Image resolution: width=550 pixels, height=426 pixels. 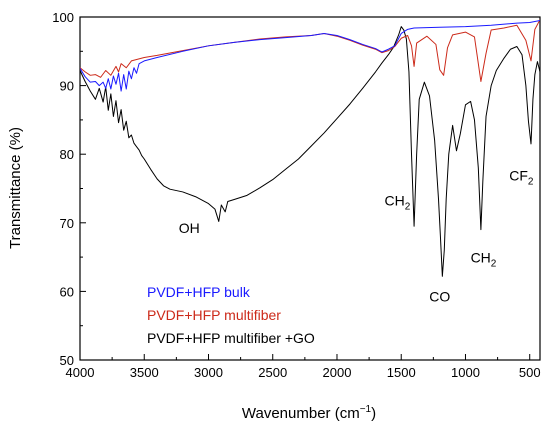 I want to click on series-line-pvdf-hfp-bulk, so click(x=310, y=55).